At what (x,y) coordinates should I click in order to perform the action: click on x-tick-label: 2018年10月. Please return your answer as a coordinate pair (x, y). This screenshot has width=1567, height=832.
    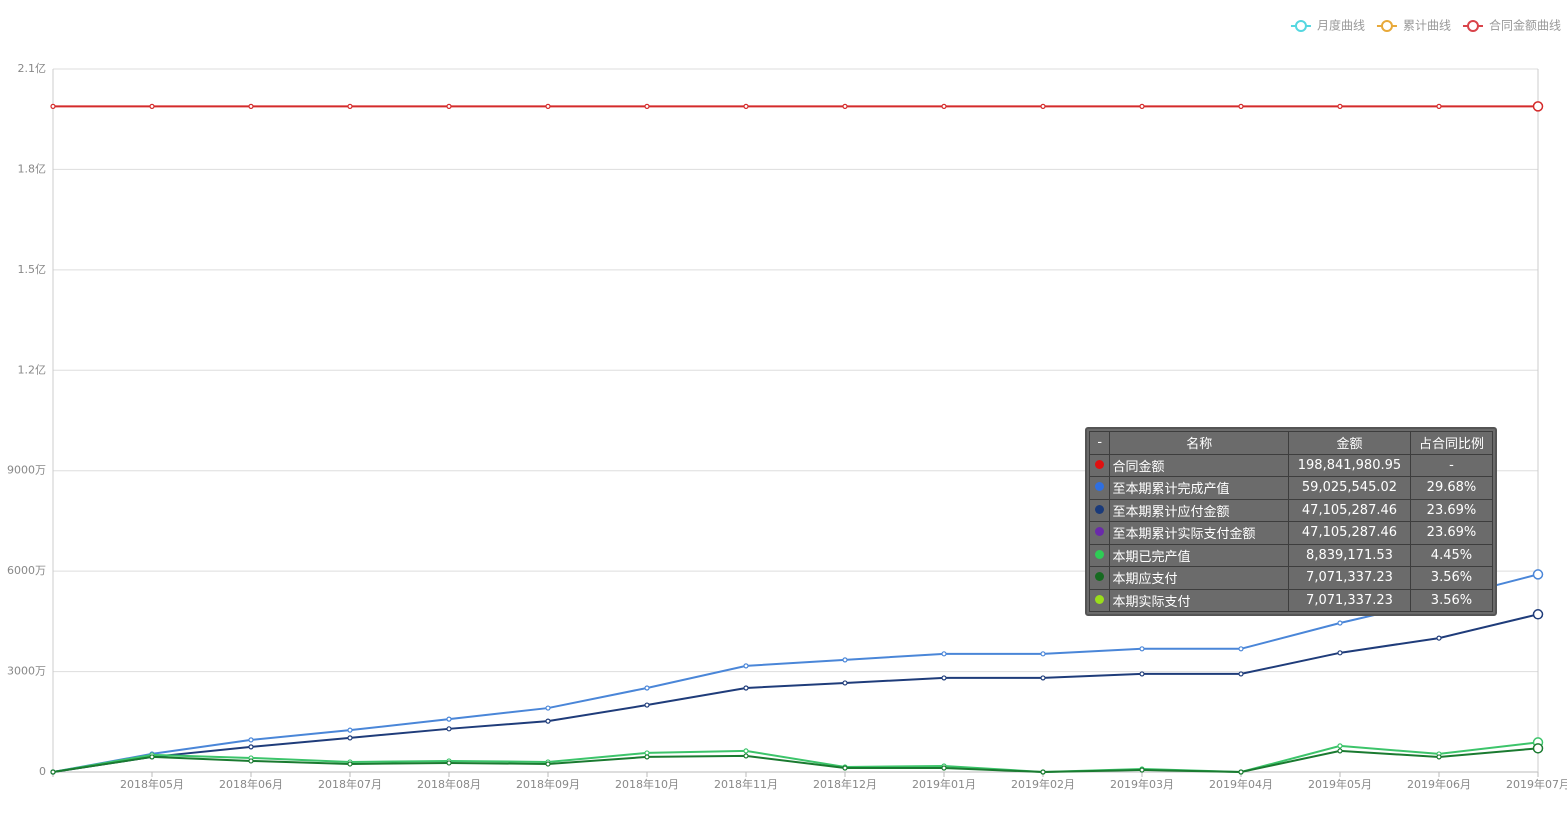
    Looking at the image, I should click on (647, 784).